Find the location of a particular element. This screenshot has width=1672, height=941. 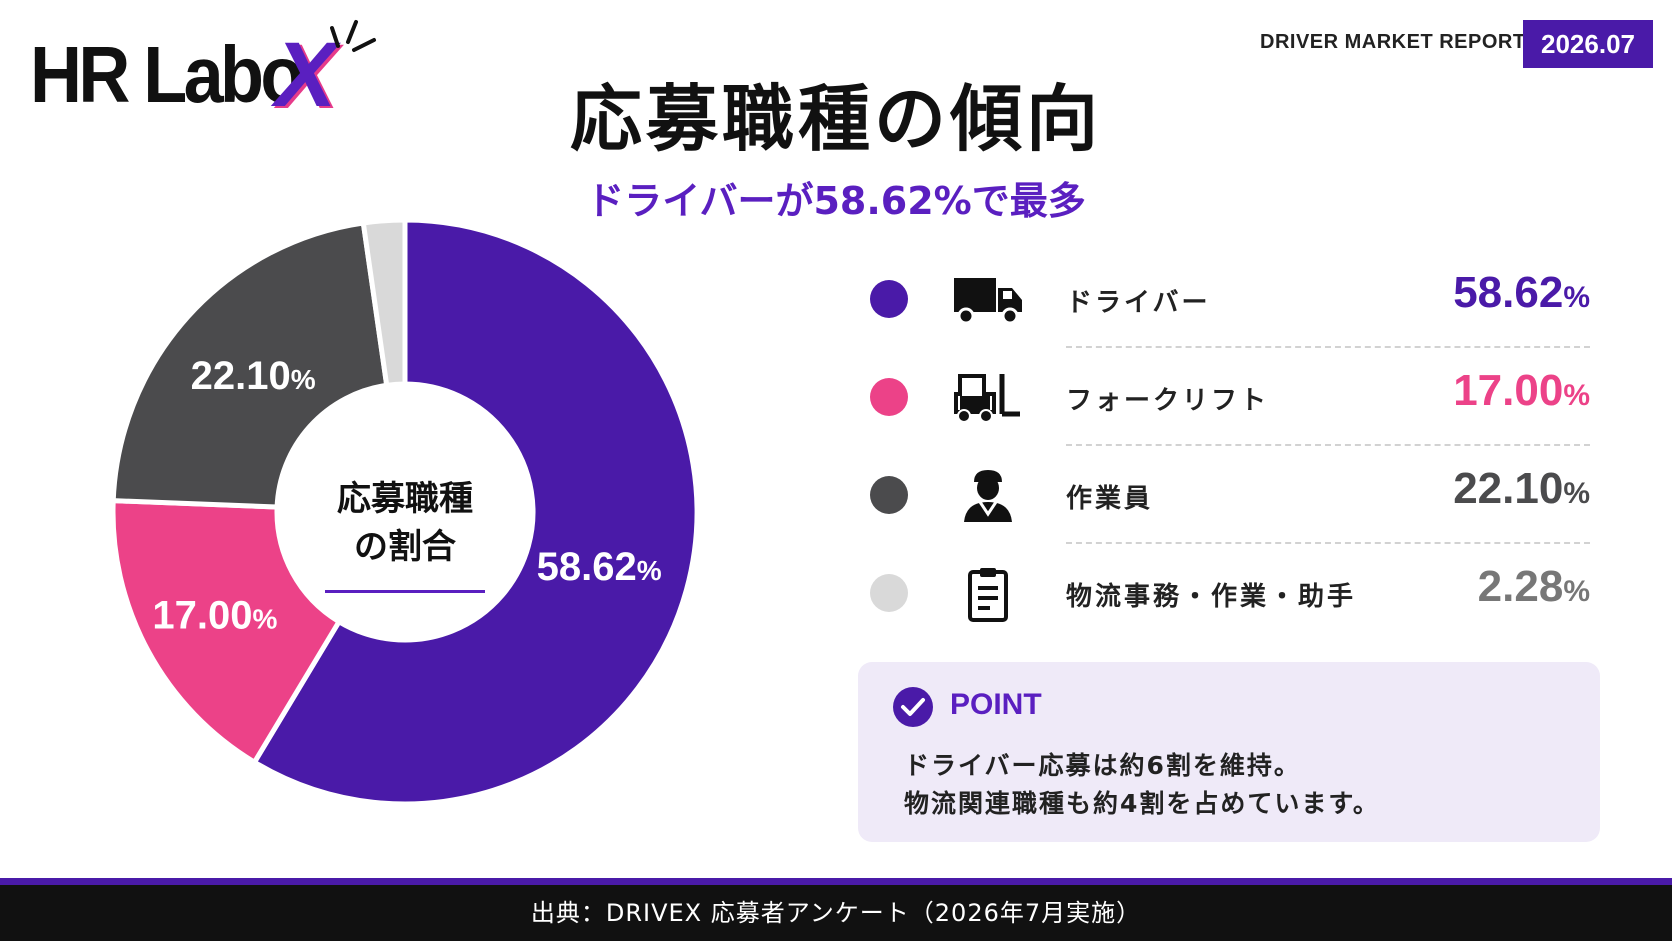

legend-value: 2.28% is located at coordinates (1534, 587).